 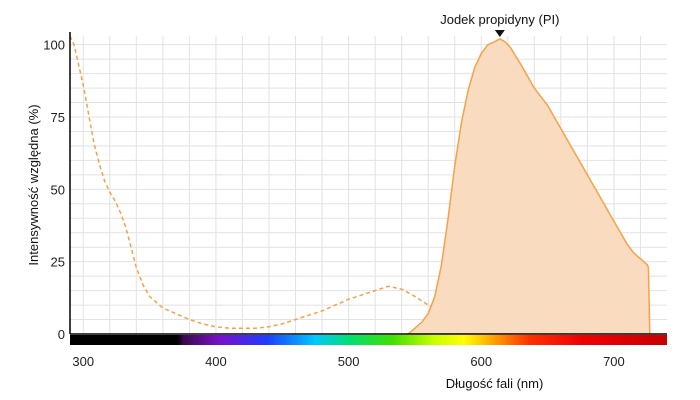 What do you see at coordinates (54, 45) in the screenshot?
I see `y-tick-label: 100` at bounding box center [54, 45].